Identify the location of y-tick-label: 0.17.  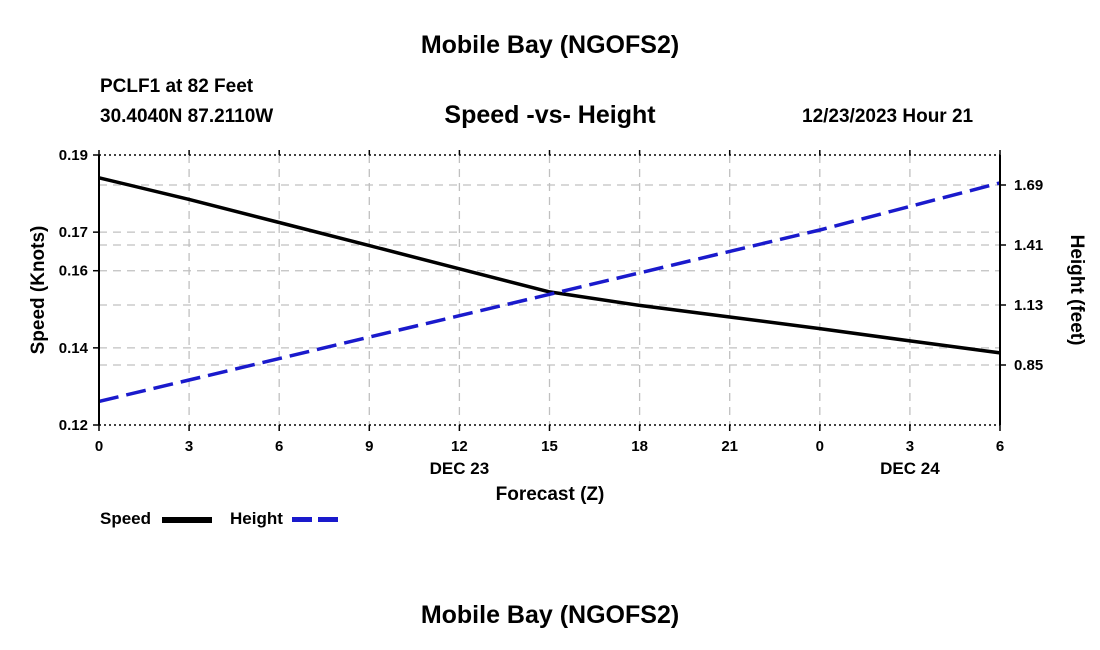
(73, 232).